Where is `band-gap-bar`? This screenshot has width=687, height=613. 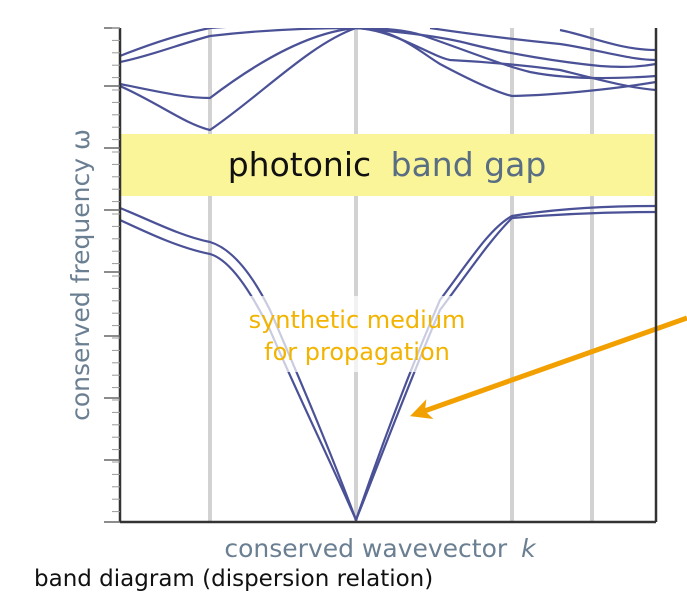 band-gap-bar is located at coordinates (387, 165).